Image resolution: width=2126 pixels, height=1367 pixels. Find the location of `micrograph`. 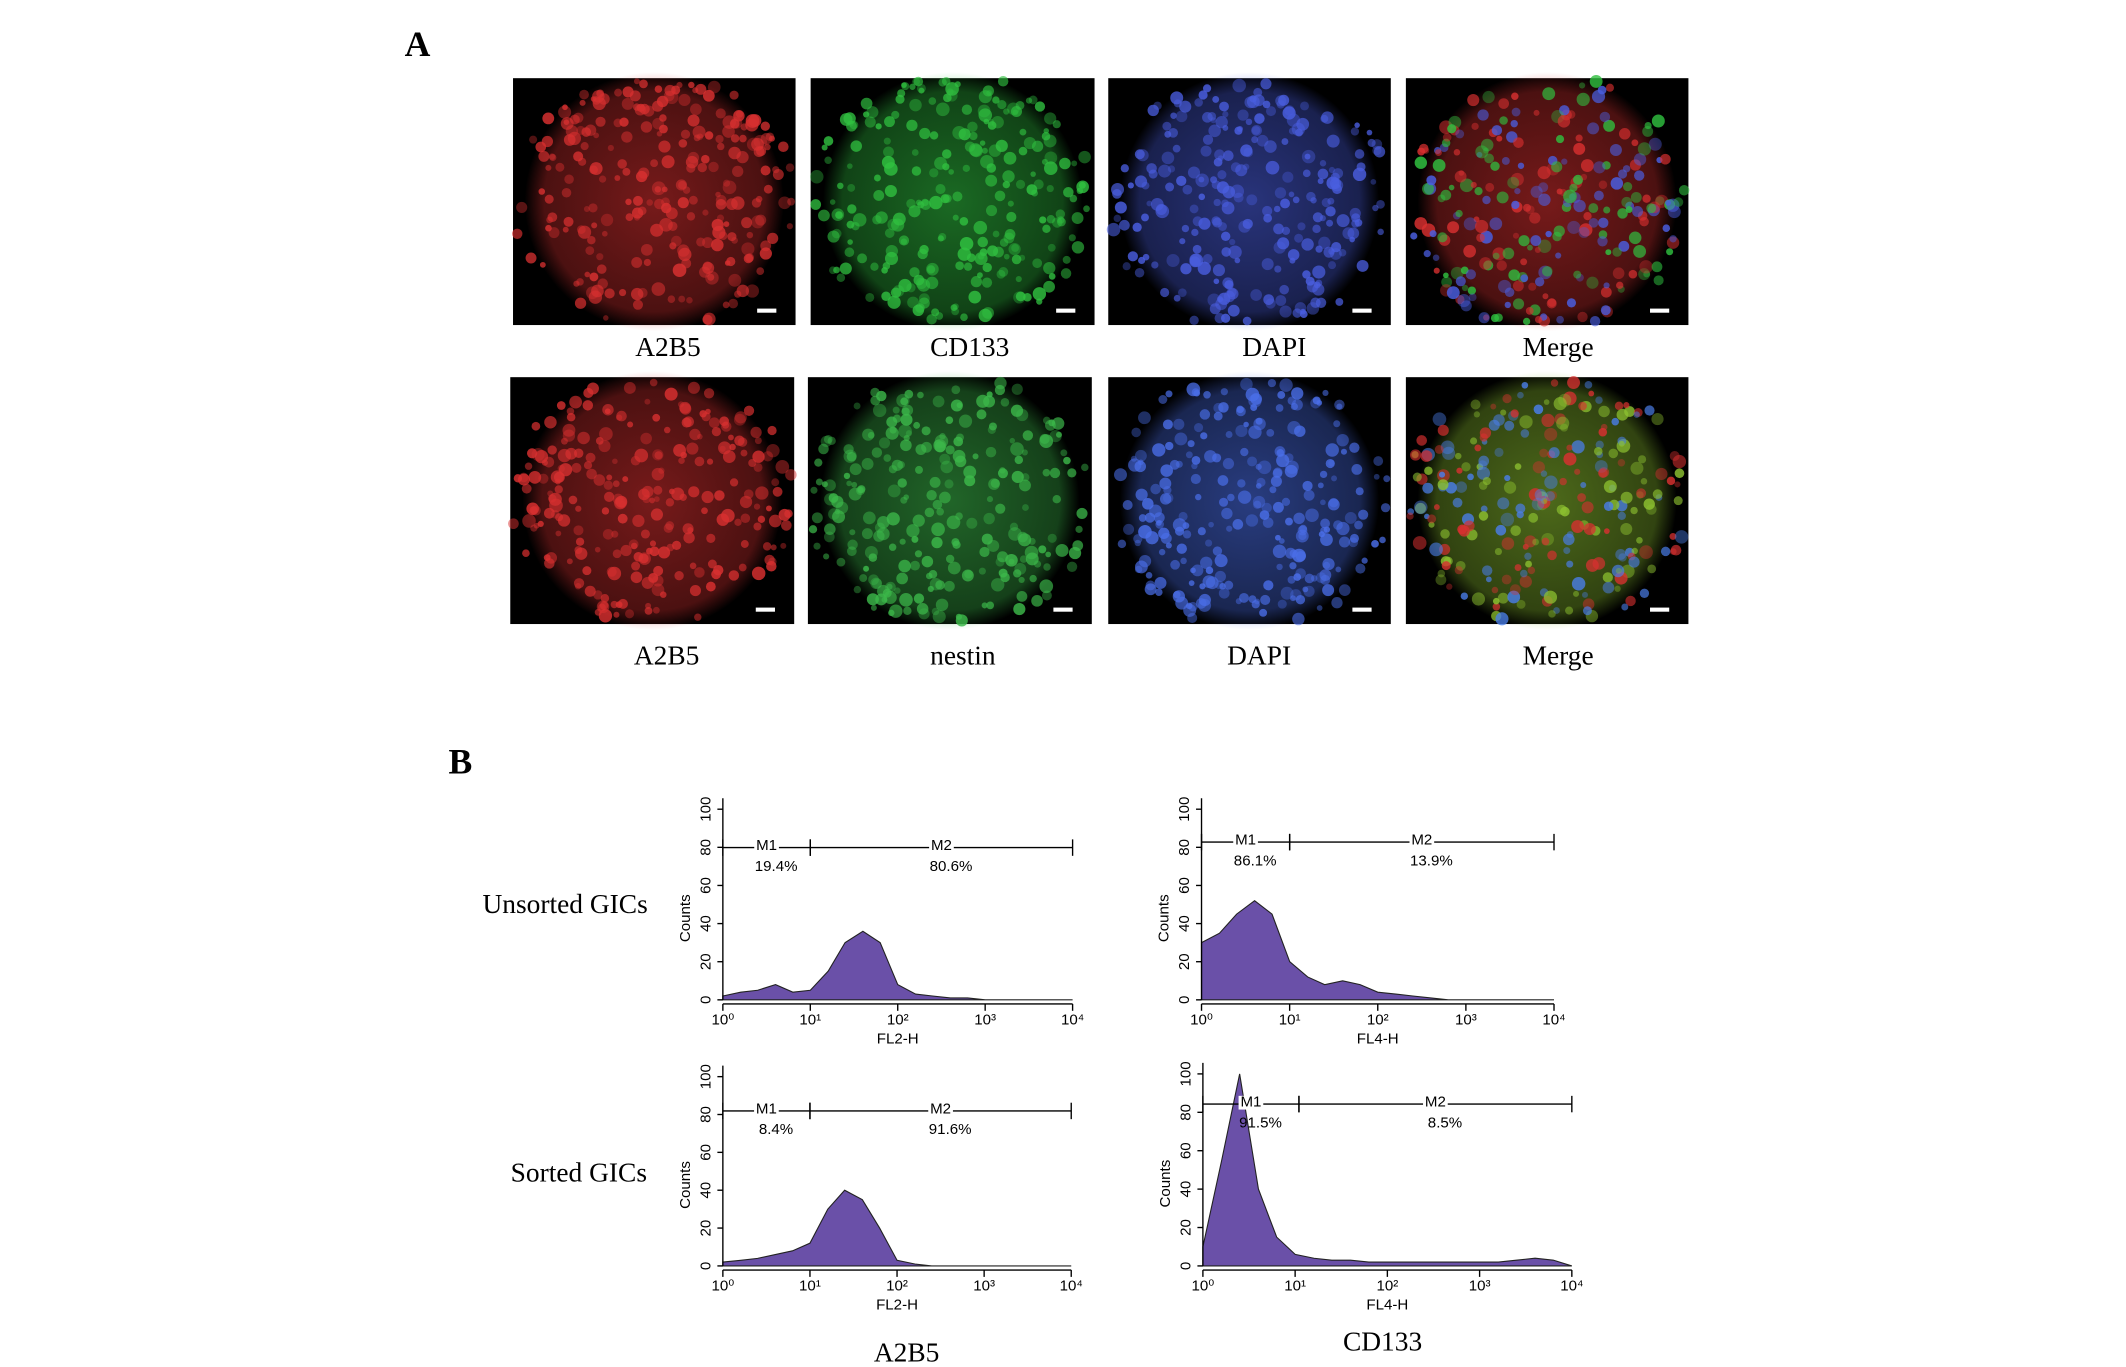

micrograph is located at coordinates (1547, 500).